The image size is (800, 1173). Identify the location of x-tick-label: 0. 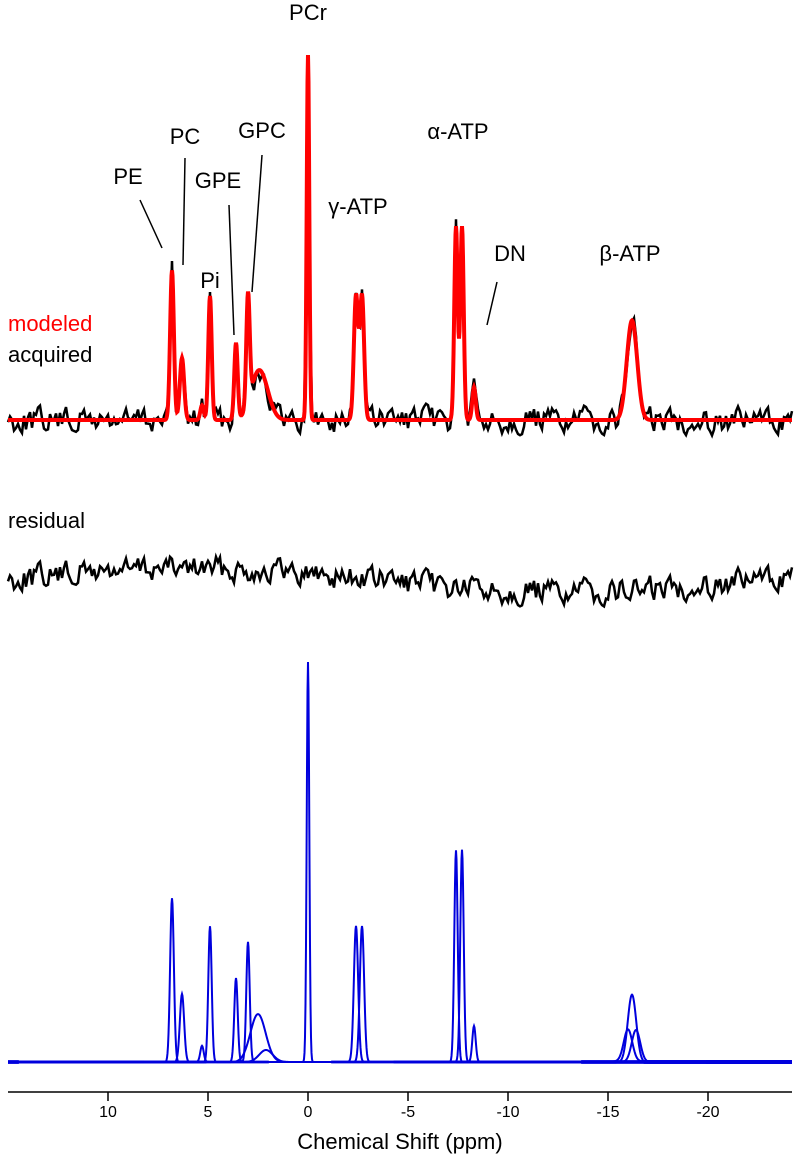
(308, 1112).